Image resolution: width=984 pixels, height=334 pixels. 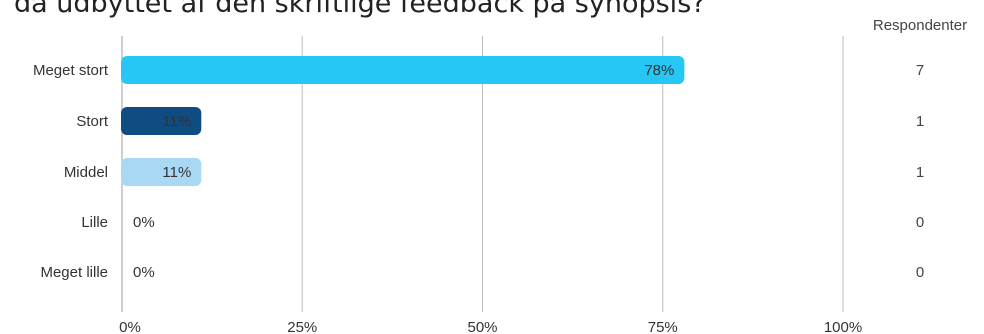 What do you see at coordinates (920, 25) in the screenshot?
I see `respondents-header: Respondenter` at bounding box center [920, 25].